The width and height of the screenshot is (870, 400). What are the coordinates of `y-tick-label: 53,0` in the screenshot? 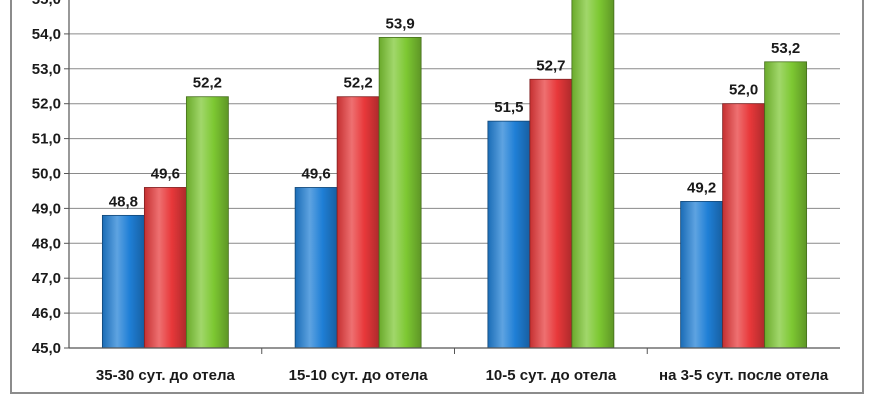 It's located at (46, 69).